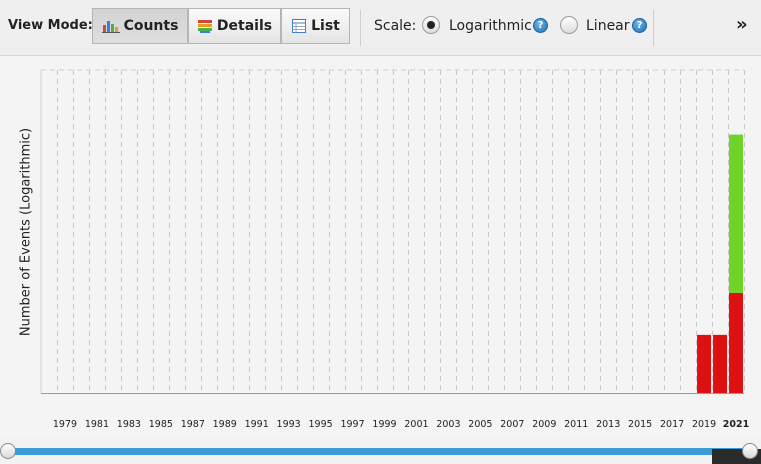 The image size is (761, 464). Describe the element at coordinates (540, 25) in the screenshot. I see `logarithmic-help-icon: ?` at that location.